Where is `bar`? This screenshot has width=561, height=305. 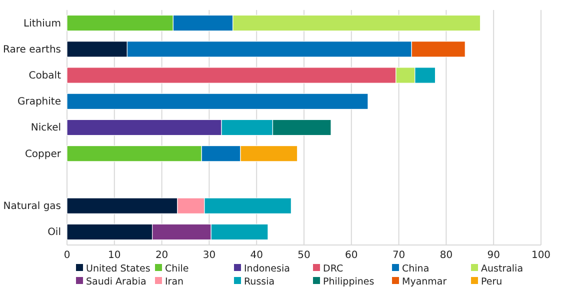
bar is located at coordinates (217, 101).